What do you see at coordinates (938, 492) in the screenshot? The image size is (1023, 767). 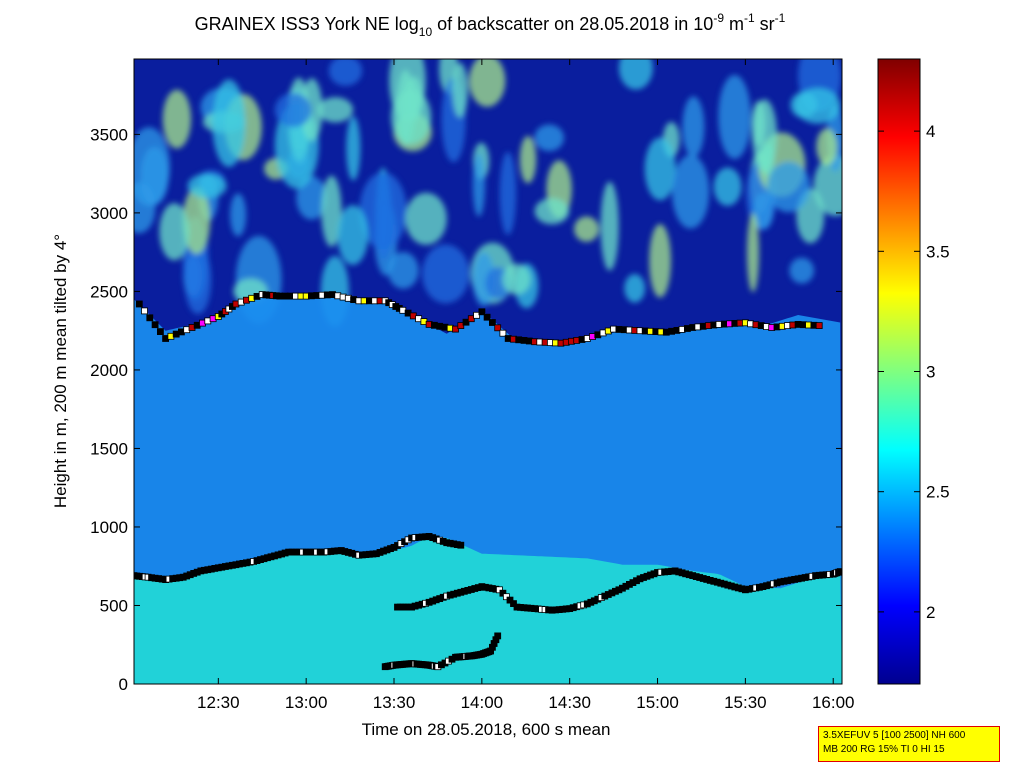 I see `colorbar-tick-label: 2.5` at bounding box center [938, 492].